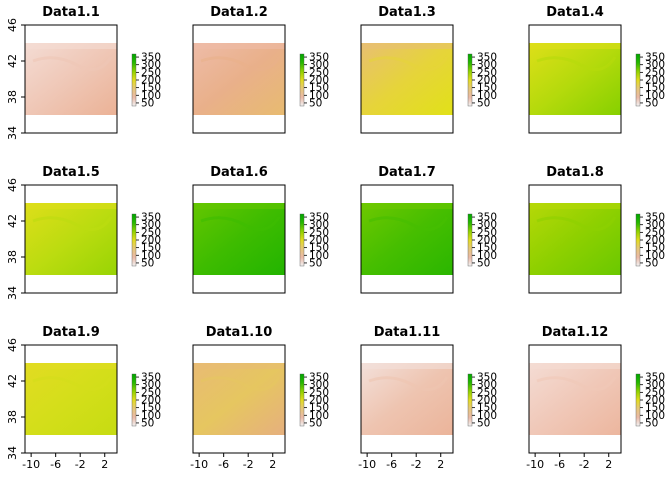 The image size is (672, 480). Describe the element at coordinates (407, 12) in the screenshot. I see `panel-title: Data1.3` at that location.